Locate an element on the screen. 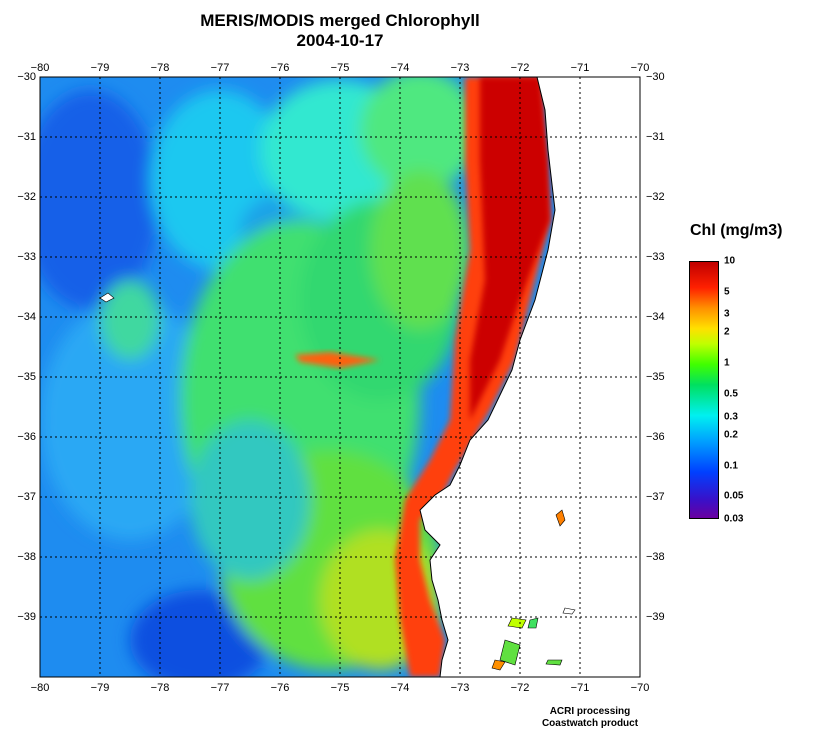  lon-tick-bottom: −79 is located at coordinates (100, 688).